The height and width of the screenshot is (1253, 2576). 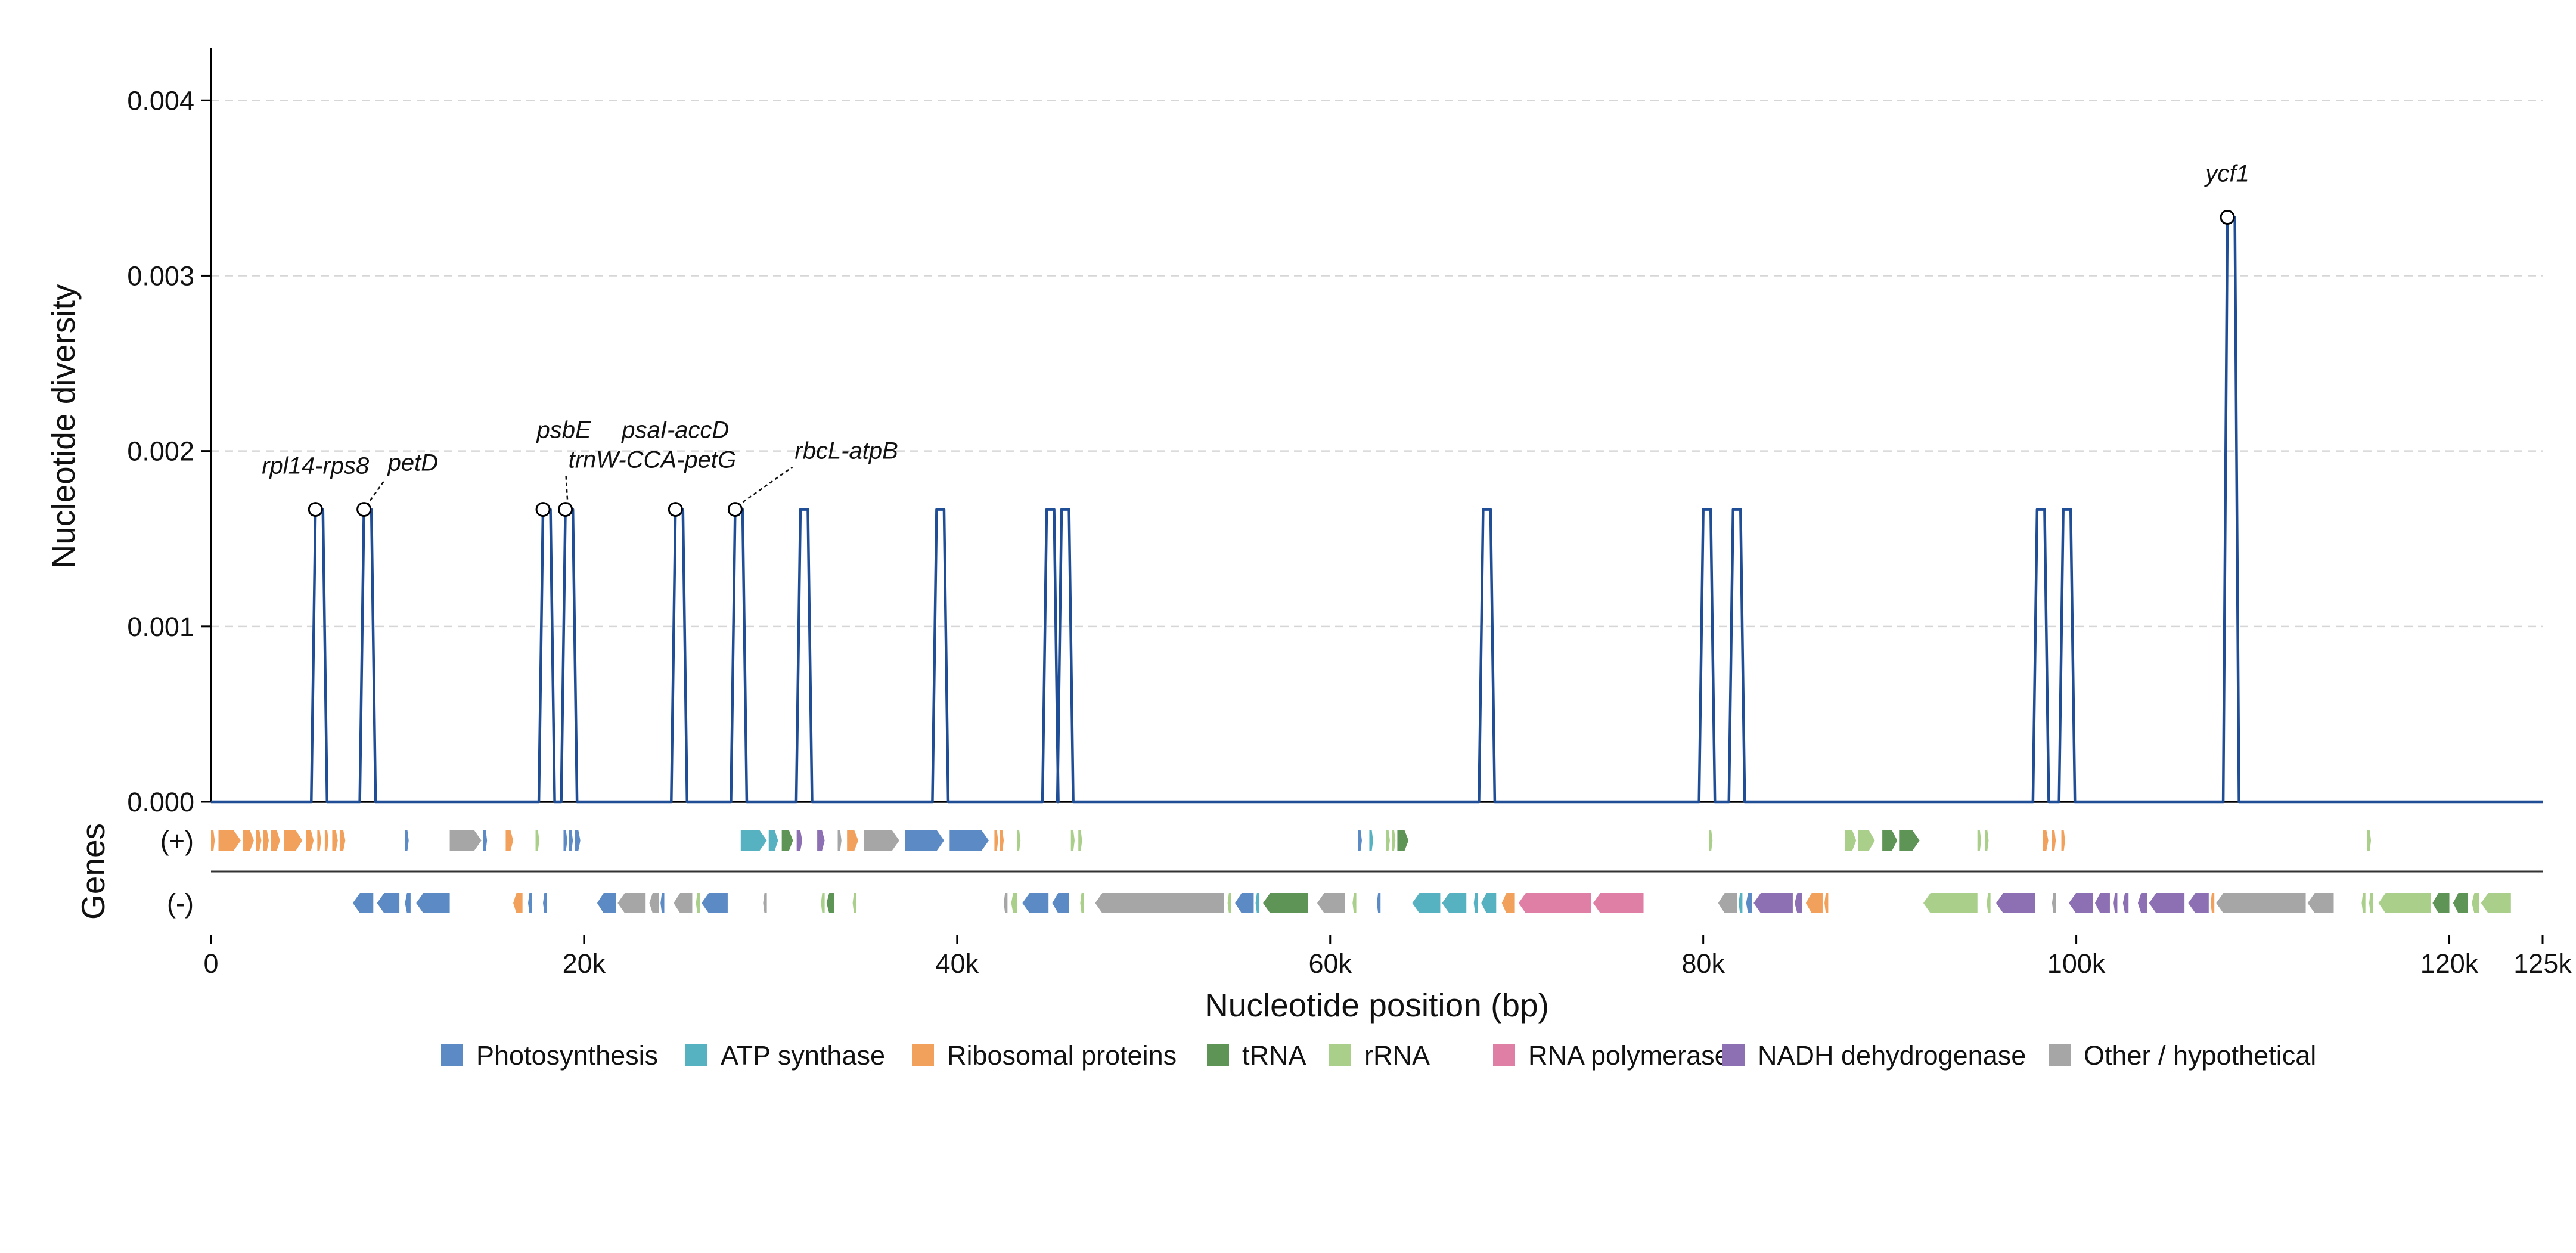 What do you see at coordinates (1377, 1005) in the screenshot?
I see `x-axis-title: Nucleotide position (bp)` at bounding box center [1377, 1005].